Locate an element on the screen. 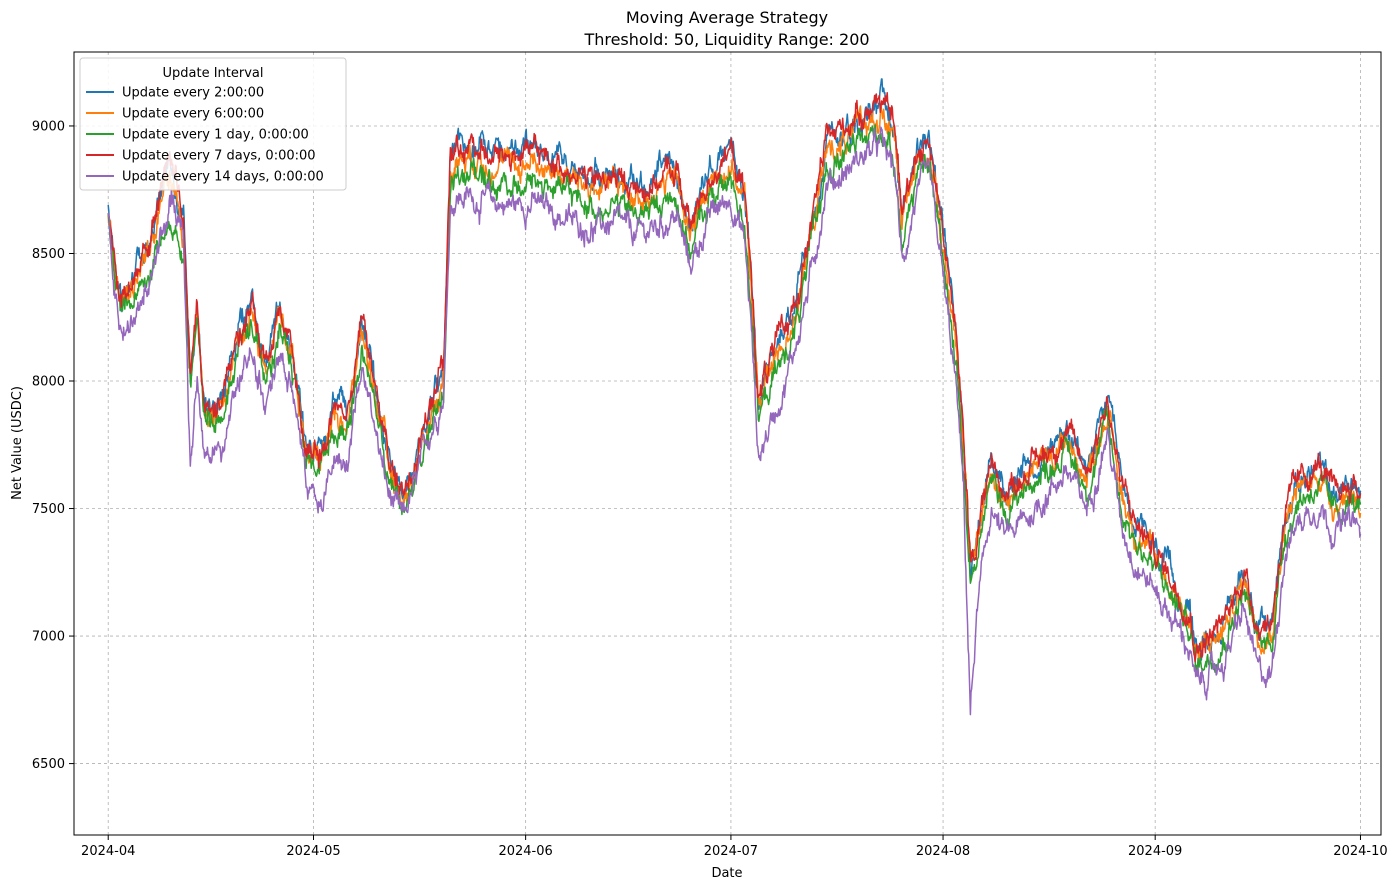  legend-title: Update Interval is located at coordinates (213, 73).